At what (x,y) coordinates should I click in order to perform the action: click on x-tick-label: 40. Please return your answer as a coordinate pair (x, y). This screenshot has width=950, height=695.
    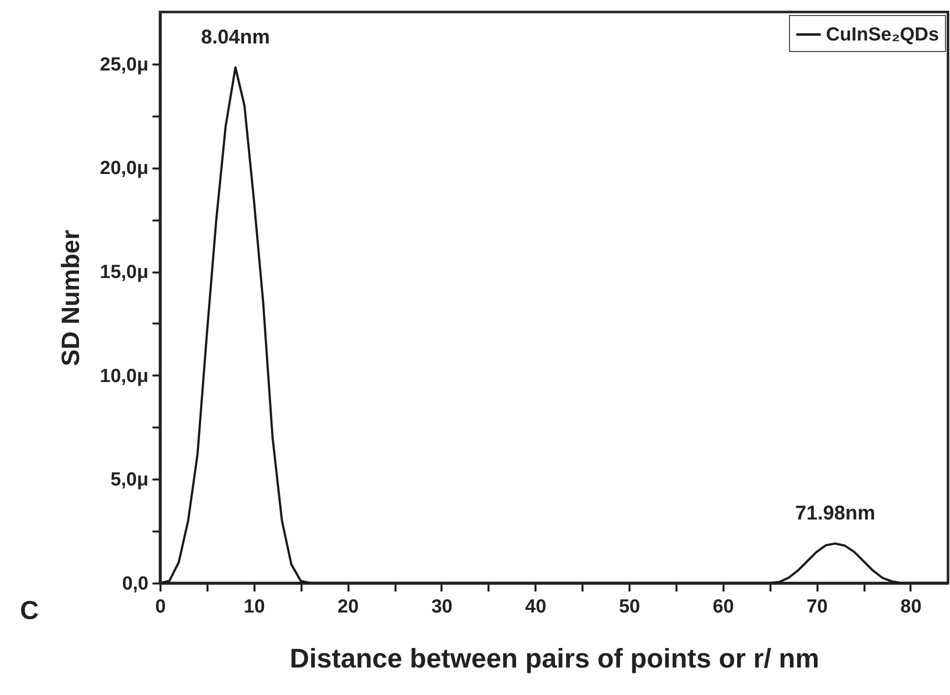
    Looking at the image, I should click on (535, 607).